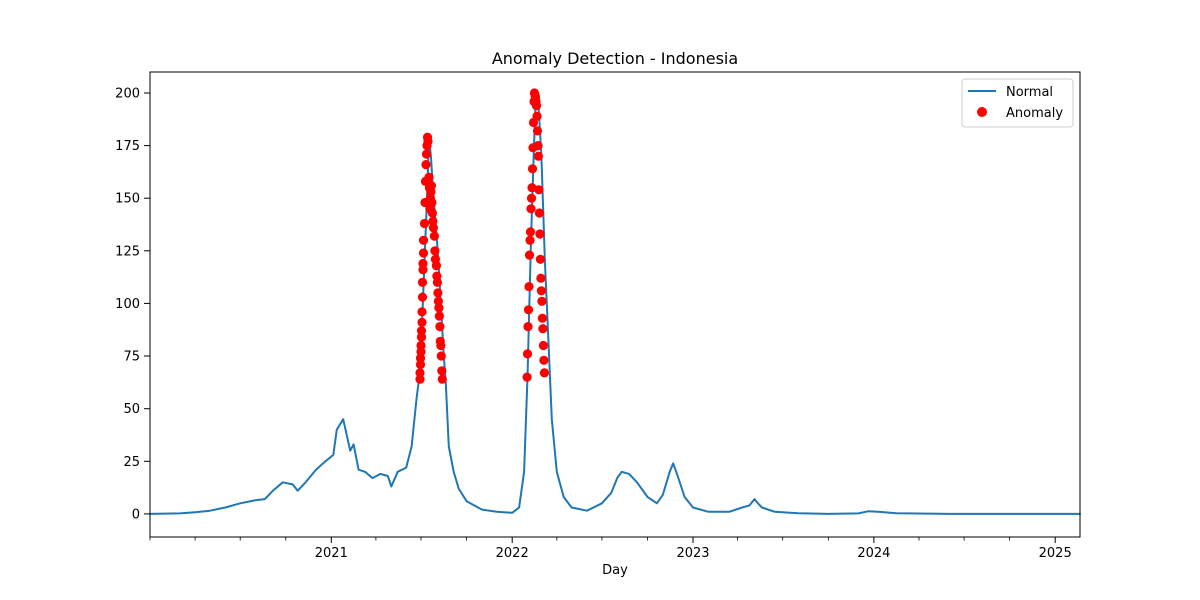  I want to click on x-tick-label: 2023, so click(692, 553).